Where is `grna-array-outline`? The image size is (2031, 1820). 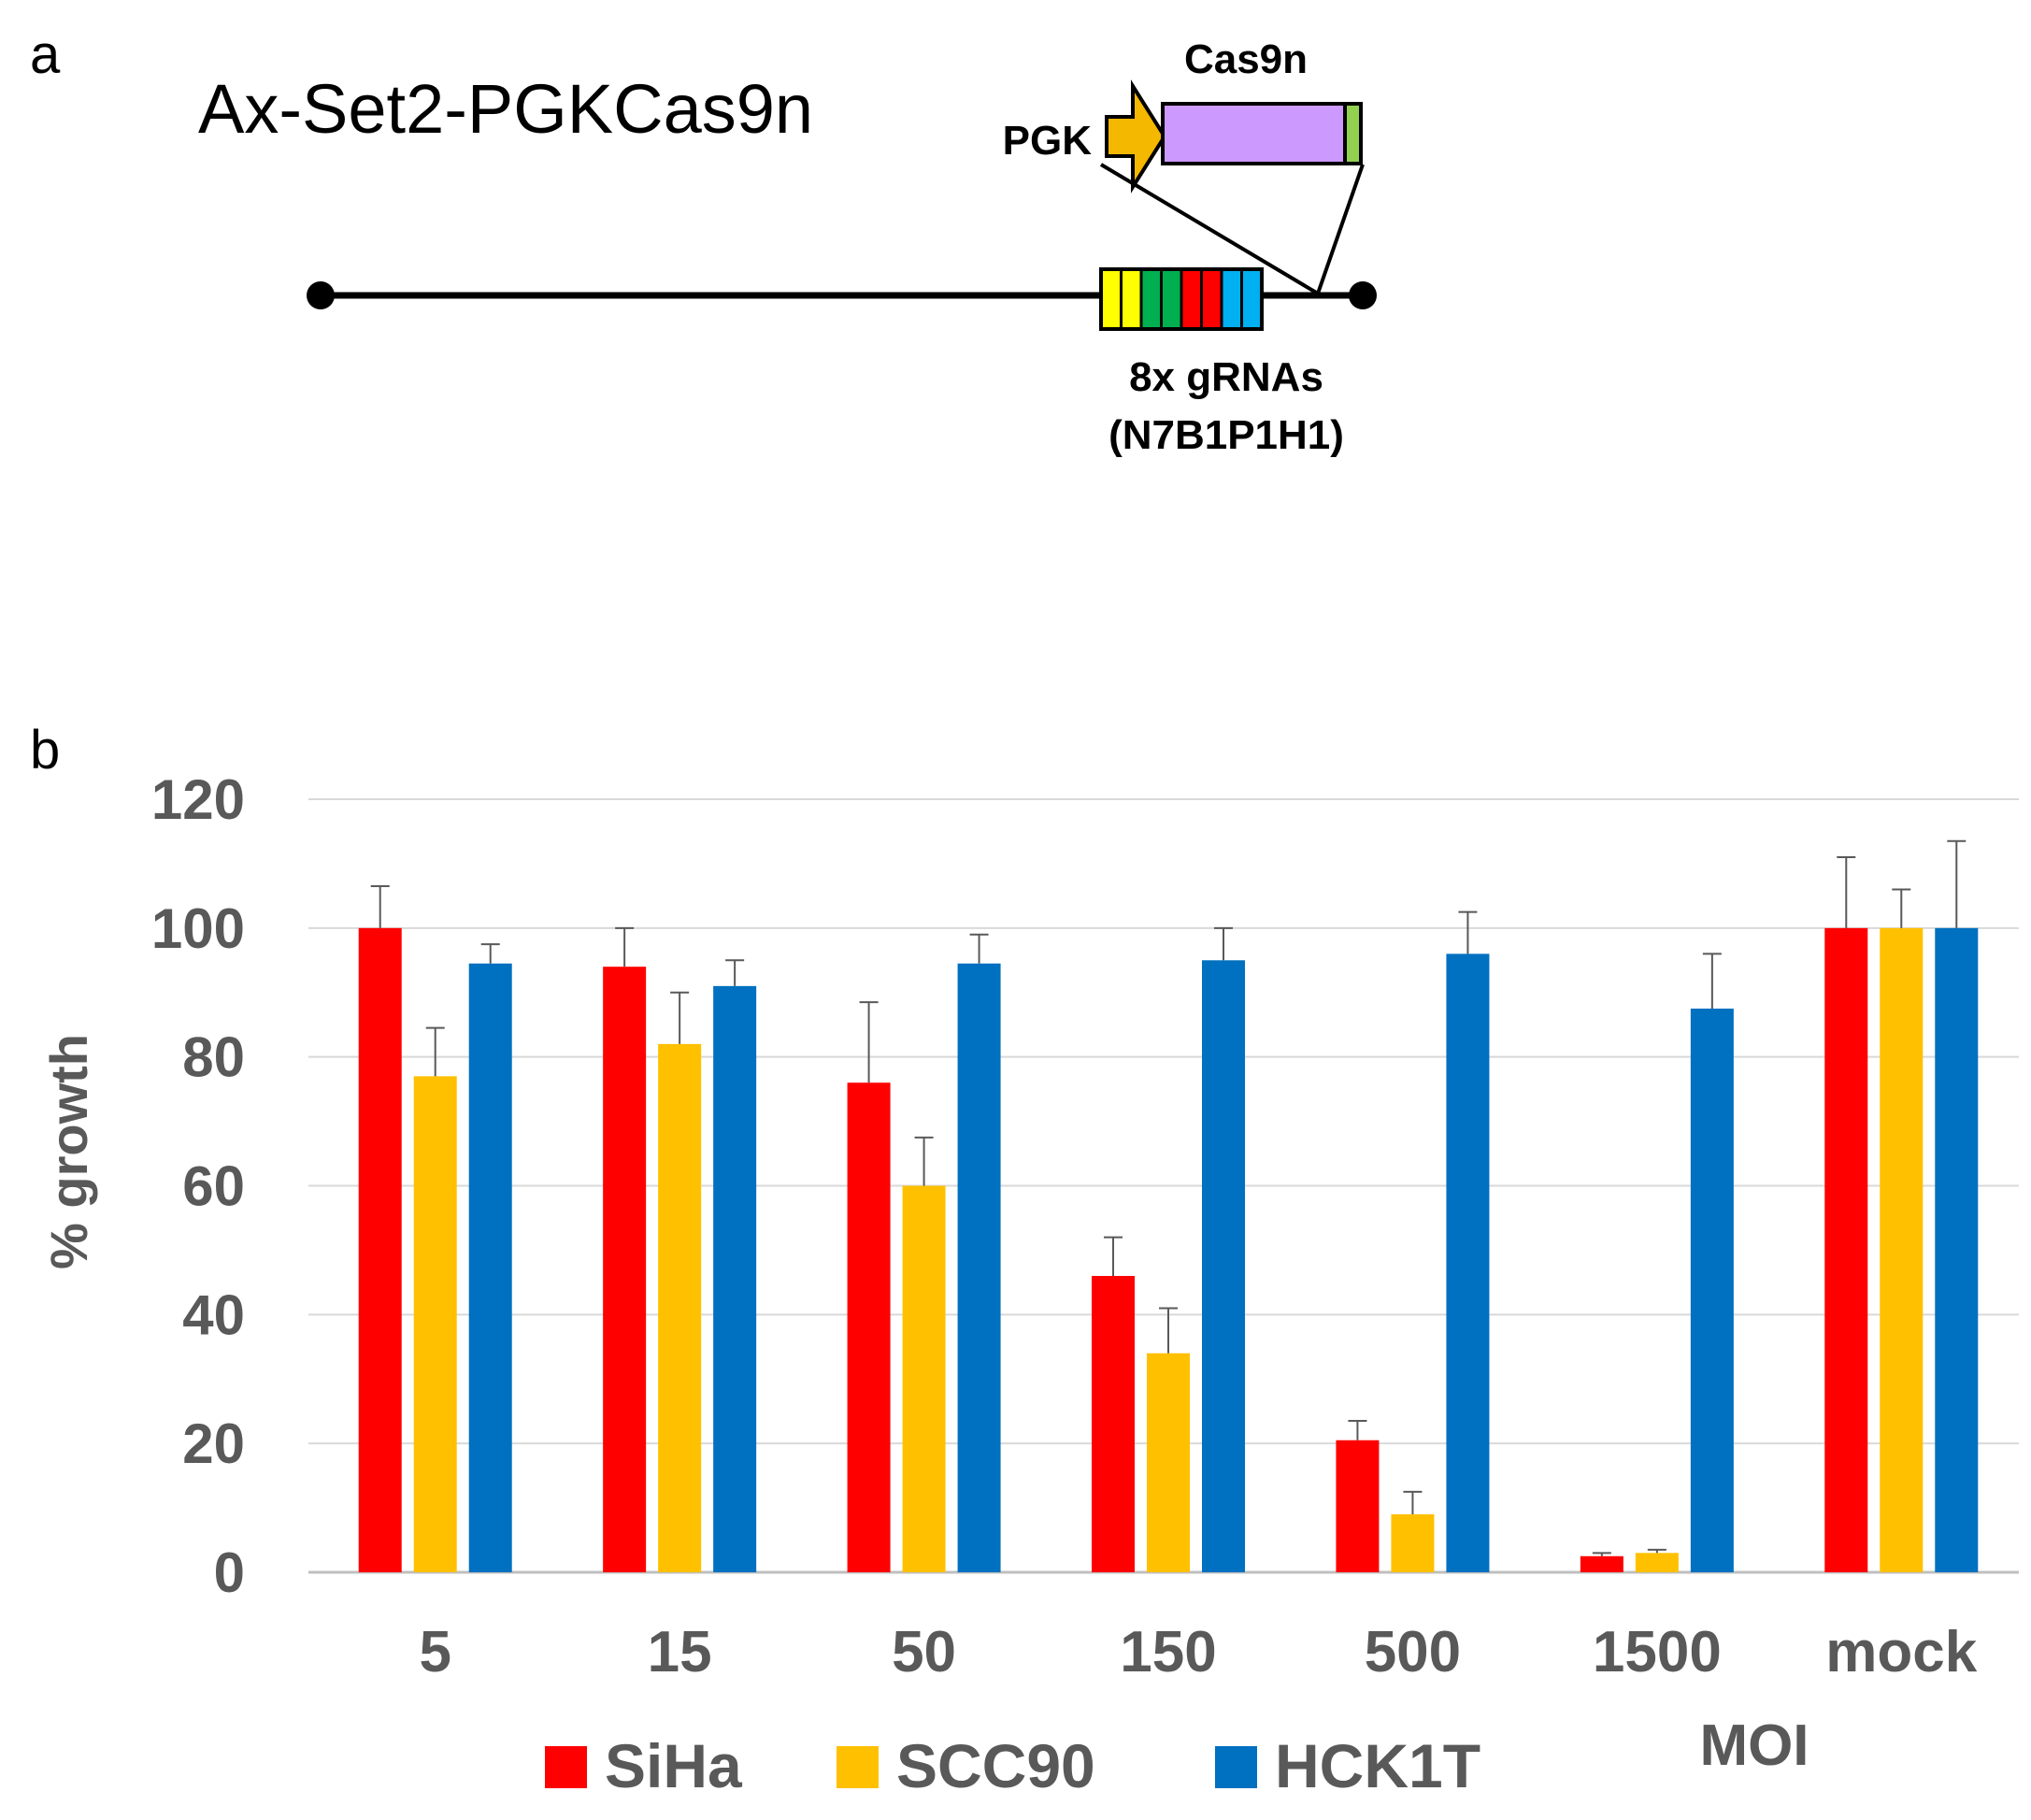
grna-array-outline is located at coordinates (1182, 299).